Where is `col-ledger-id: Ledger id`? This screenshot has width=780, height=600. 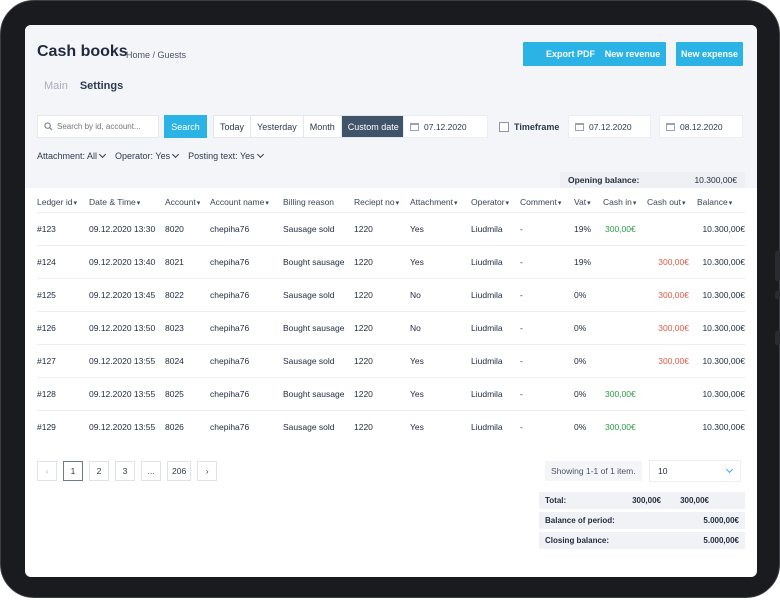
col-ledger-id: Ledger id is located at coordinates (63, 202).